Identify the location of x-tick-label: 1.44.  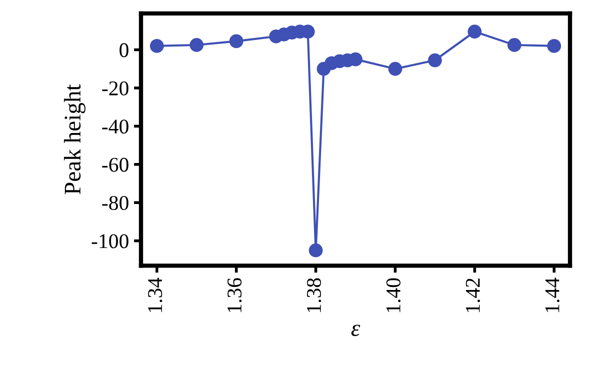
(552, 295).